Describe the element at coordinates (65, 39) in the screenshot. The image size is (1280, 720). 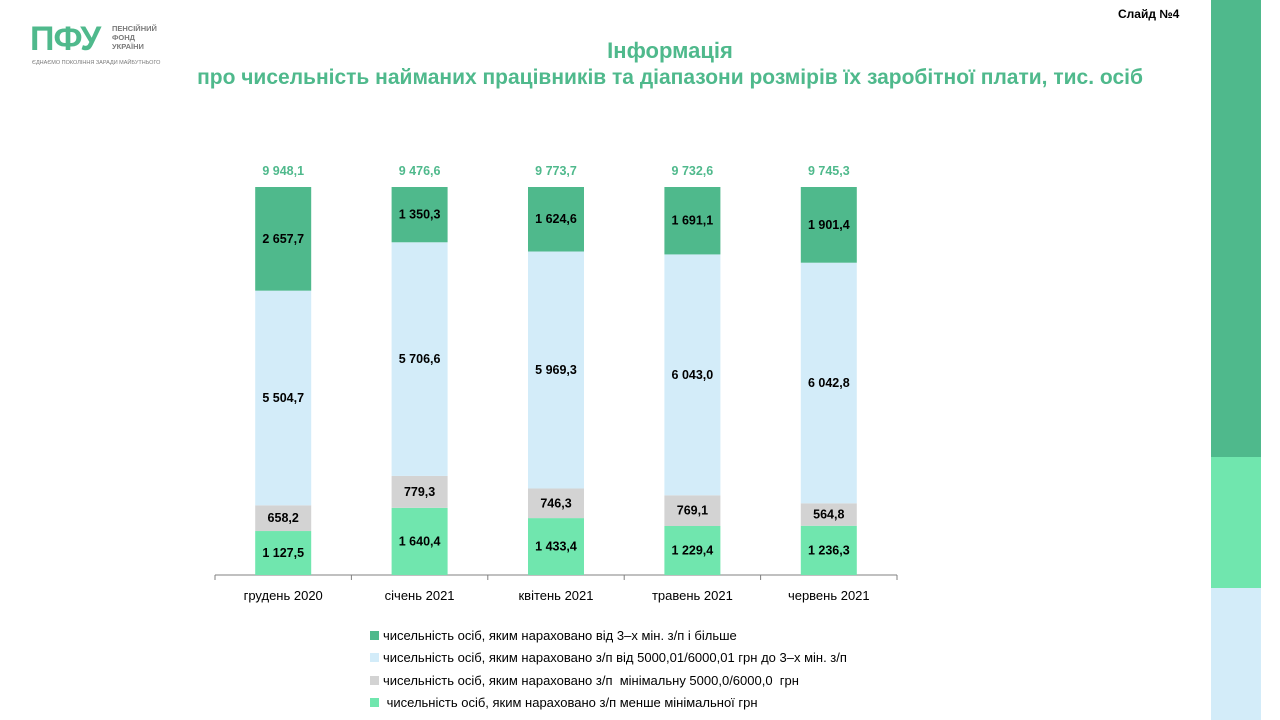
I see `logo-mark: ПФУ` at that location.